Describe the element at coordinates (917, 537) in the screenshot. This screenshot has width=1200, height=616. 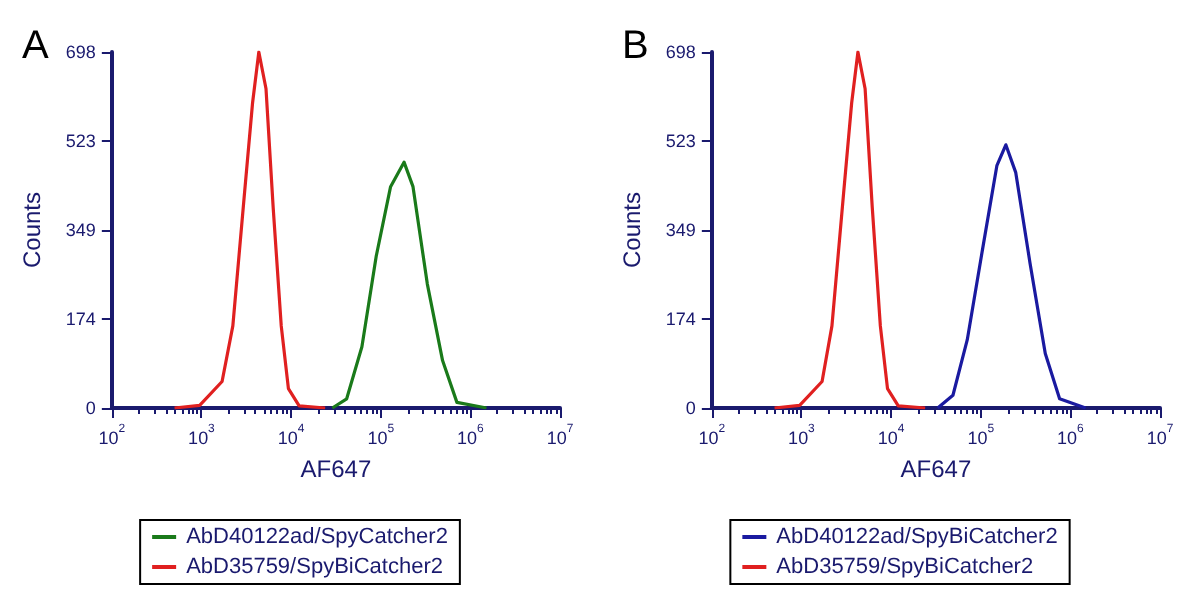
I see `legend-label: AbD40122ad/SpyBiCatcher2` at that location.